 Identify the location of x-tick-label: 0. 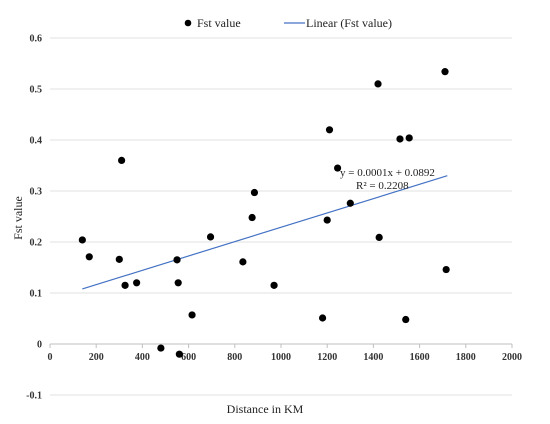
(50, 357).